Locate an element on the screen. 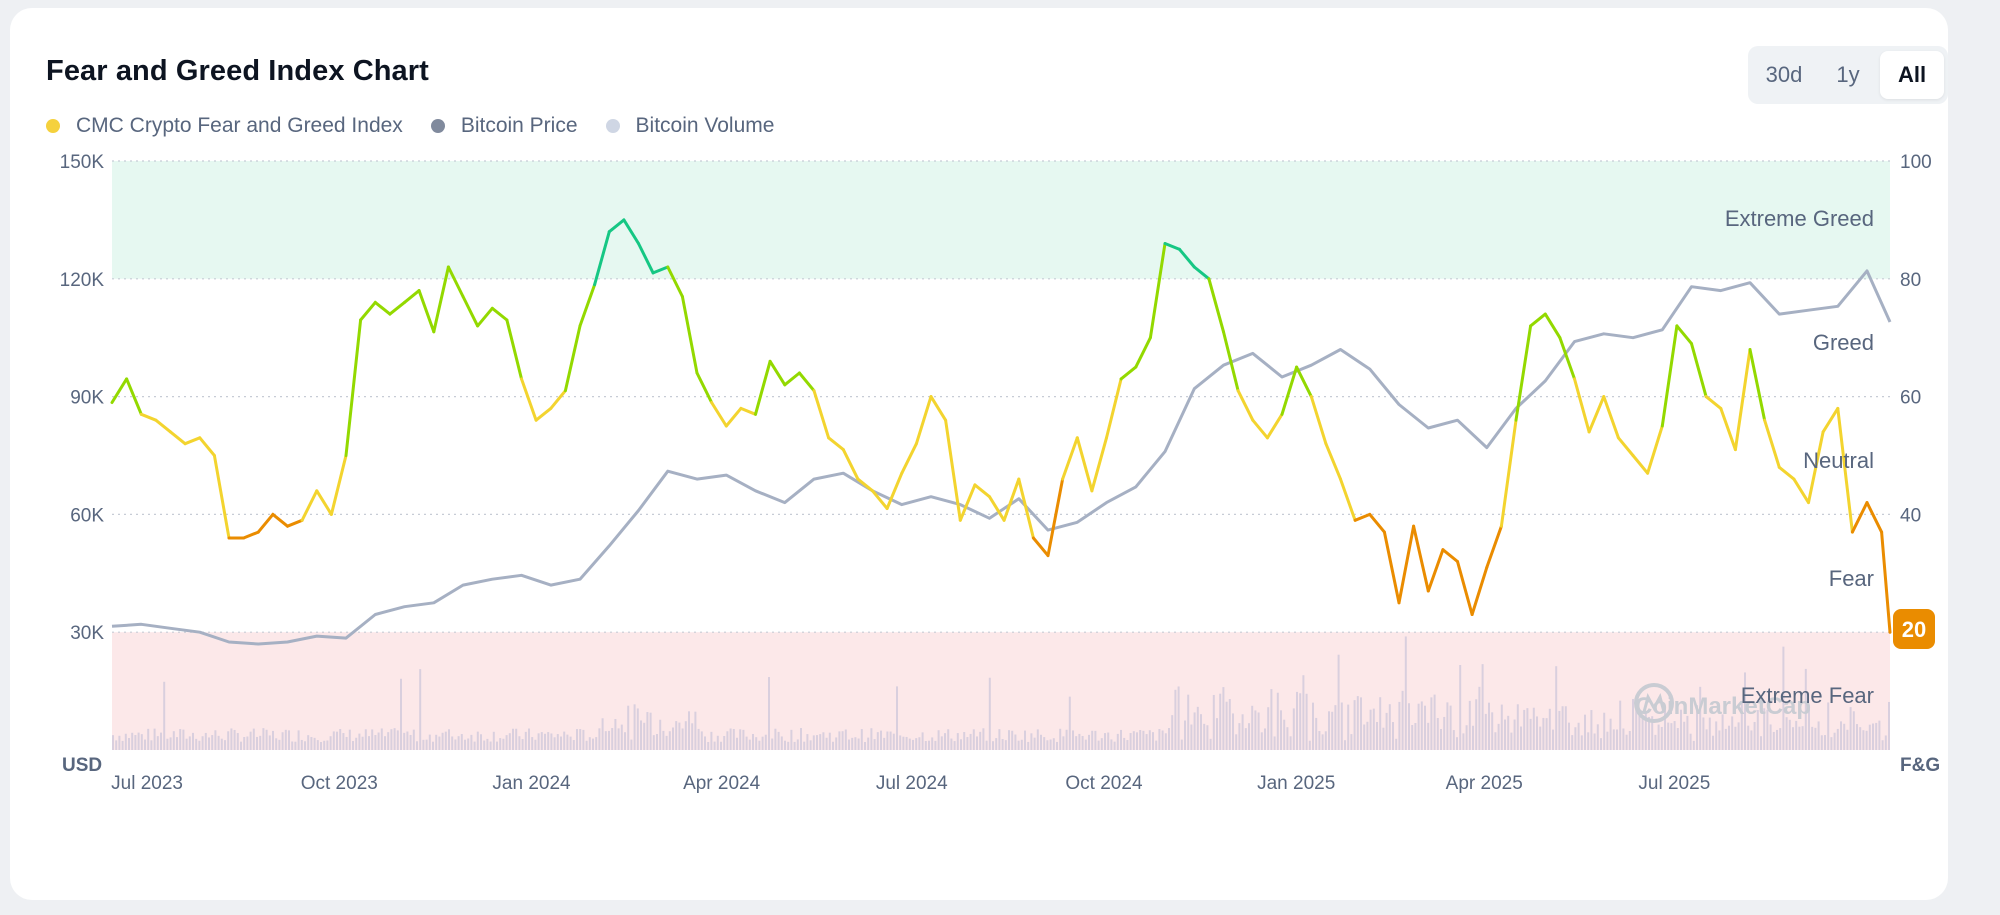  range-1y-button: 1y is located at coordinates (1848, 74).